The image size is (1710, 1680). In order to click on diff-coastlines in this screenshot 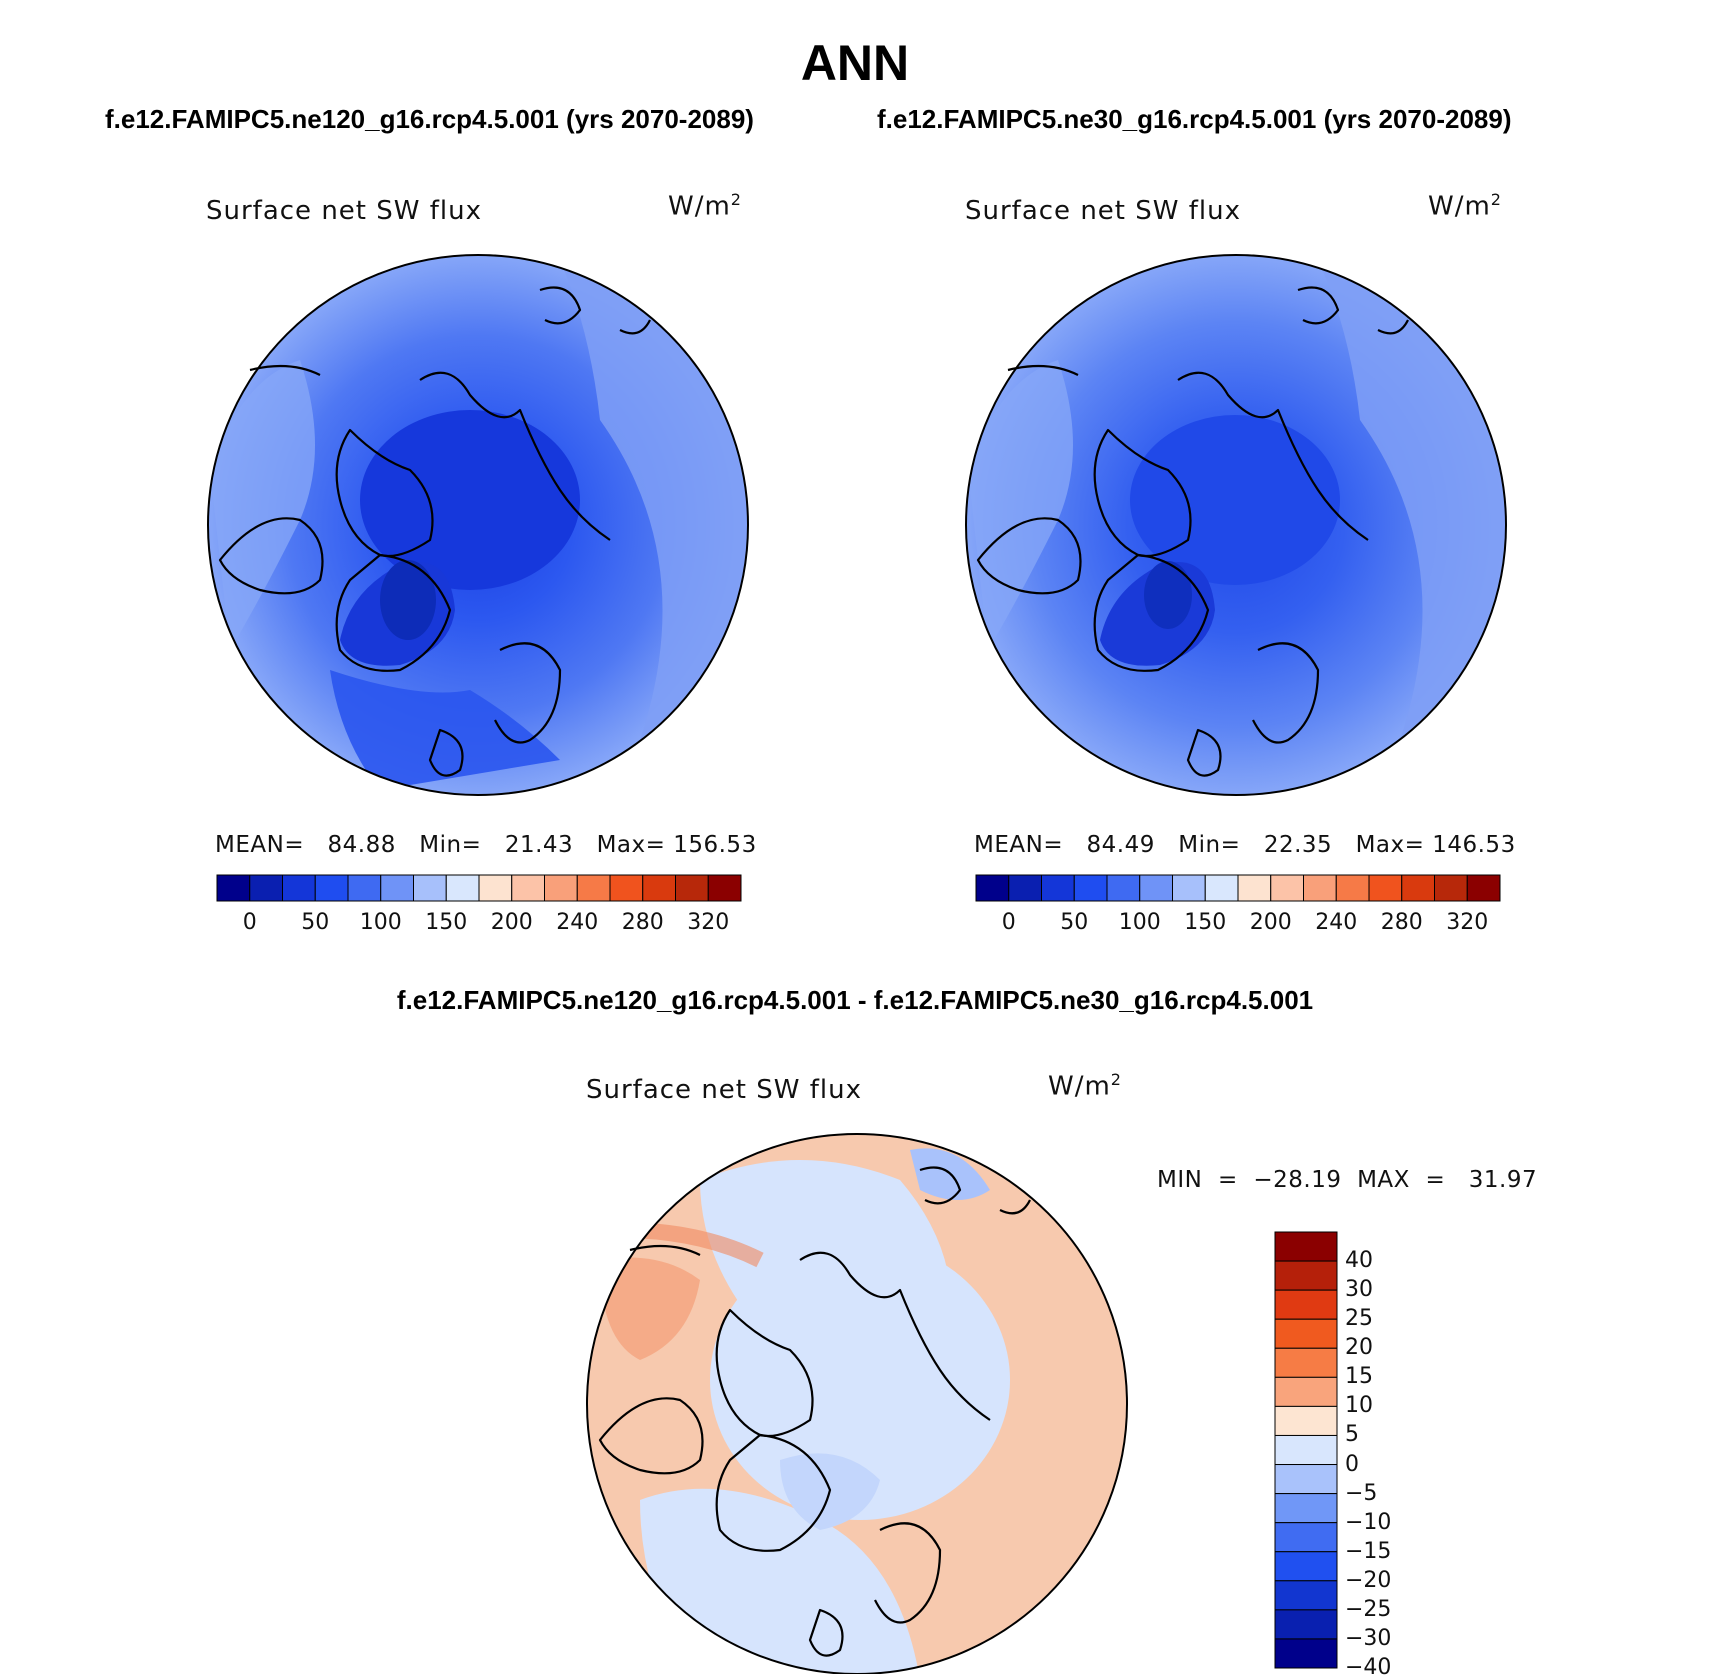, I will do `click(814, 1411)`.